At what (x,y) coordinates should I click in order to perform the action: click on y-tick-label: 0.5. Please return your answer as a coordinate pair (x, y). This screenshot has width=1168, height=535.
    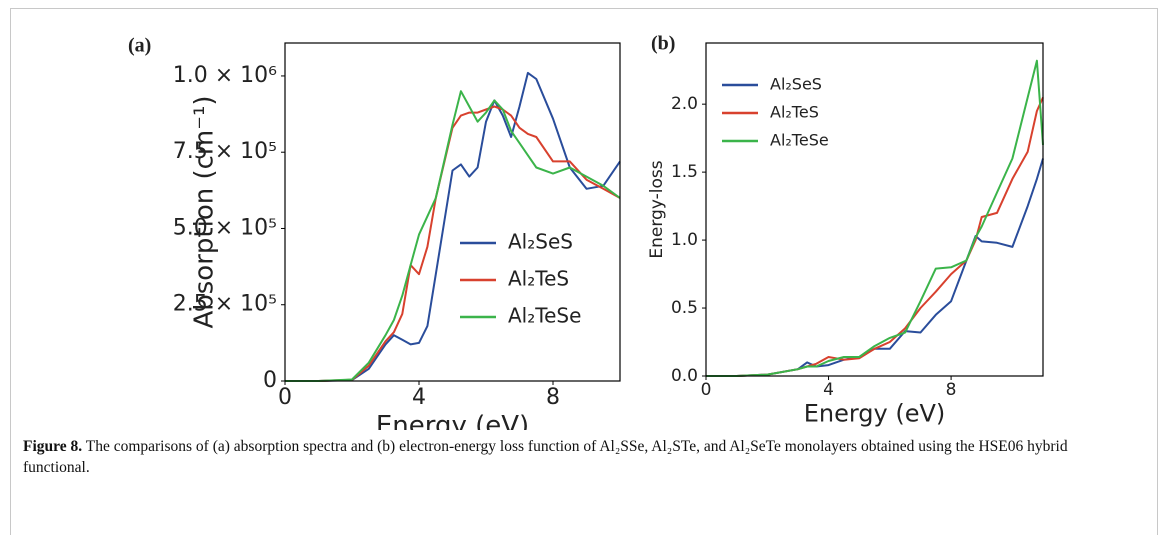
    Looking at the image, I should click on (684, 308).